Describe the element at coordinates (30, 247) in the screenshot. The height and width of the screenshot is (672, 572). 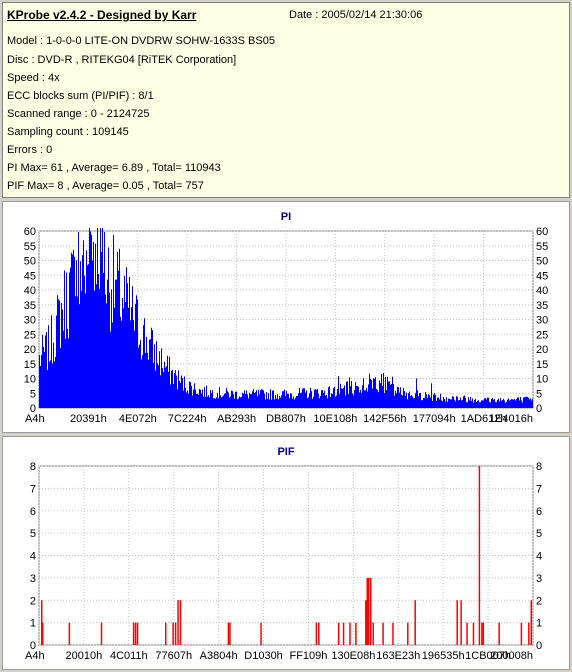
I see `pi-ytick-left: 55` at that location.